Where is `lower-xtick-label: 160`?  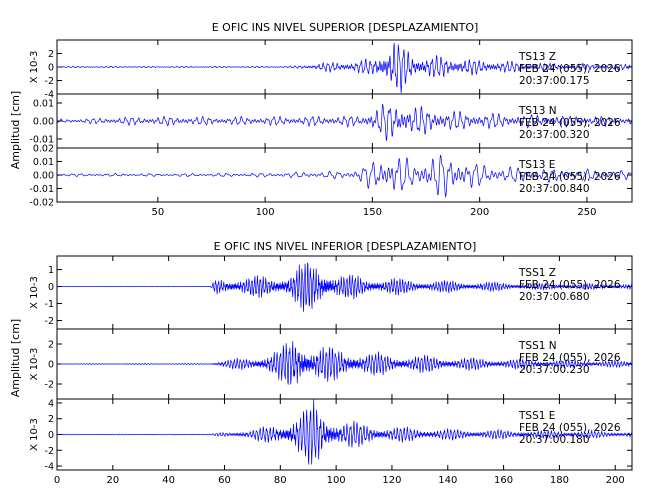
lower-xtick-label: 160 is located at coordinates (503, 480).